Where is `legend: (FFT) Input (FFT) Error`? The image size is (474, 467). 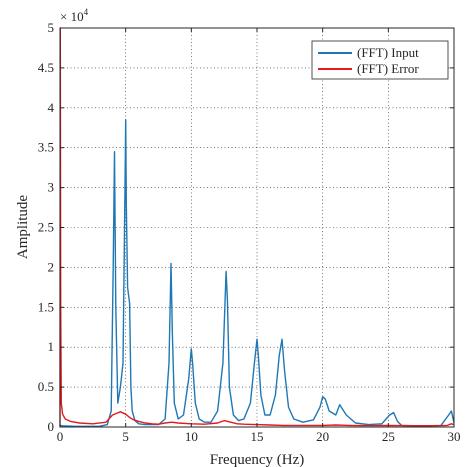 legend: (FFT) Input (FFT) Error is located at coordinates (380, 60).